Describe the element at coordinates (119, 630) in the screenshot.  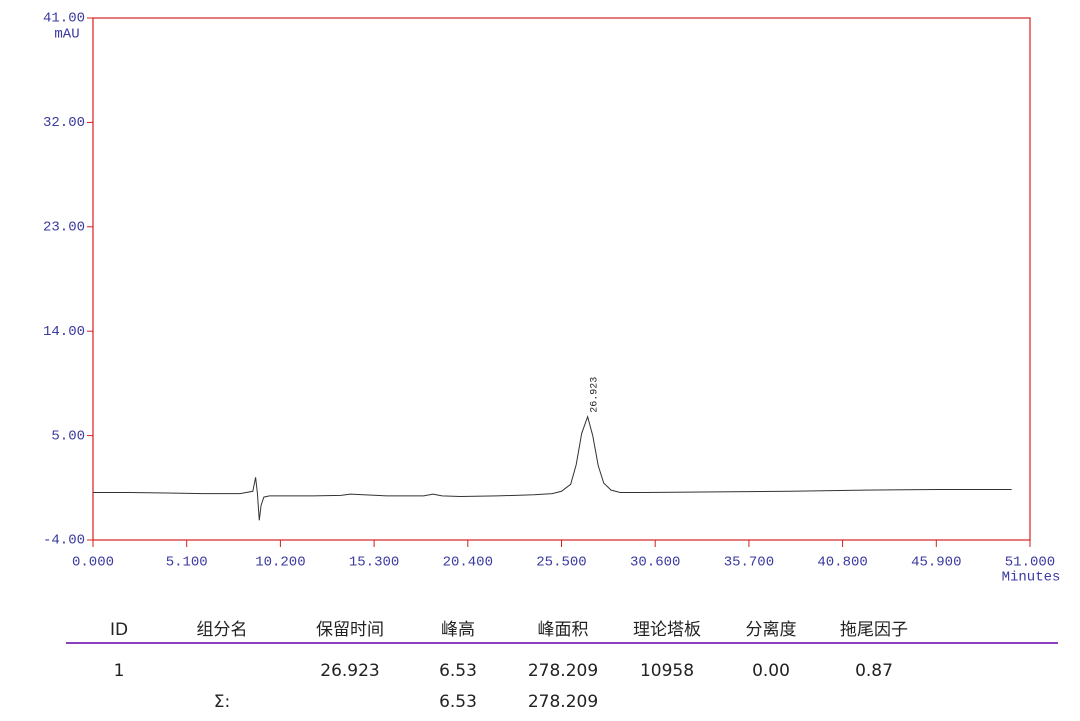
I see `table-header: ID` at that location.